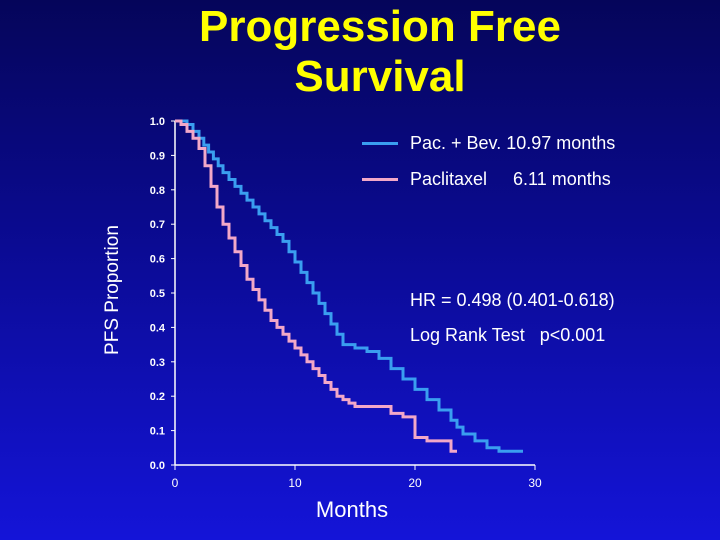 This screenshot has width=720, height=540. I want to click on y-tick-label: 0.1, so click(157, 432).